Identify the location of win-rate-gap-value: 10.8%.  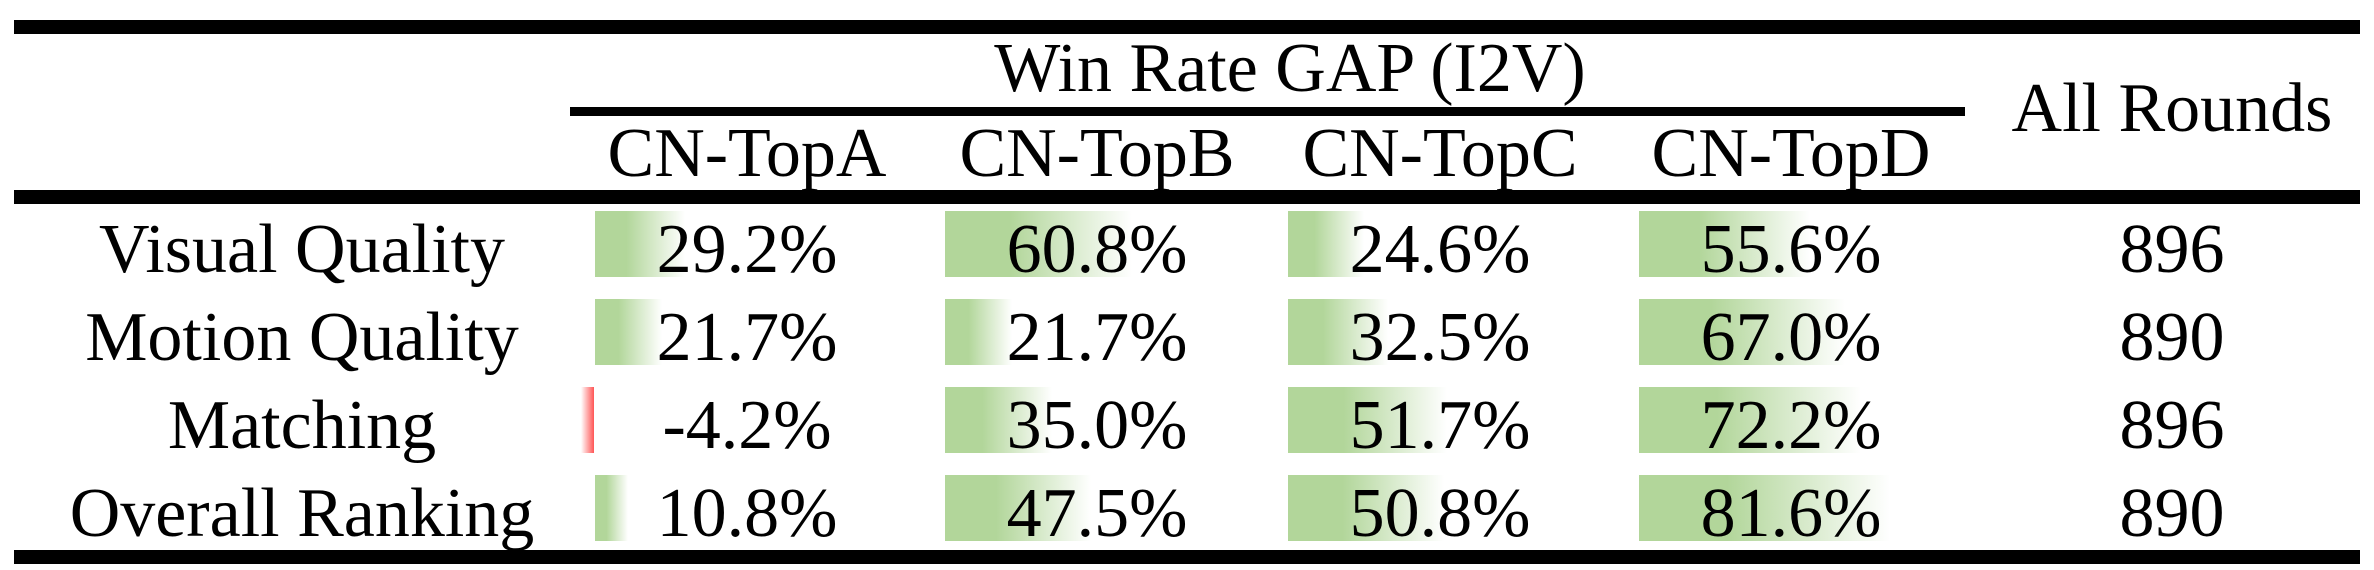
(747, 513).